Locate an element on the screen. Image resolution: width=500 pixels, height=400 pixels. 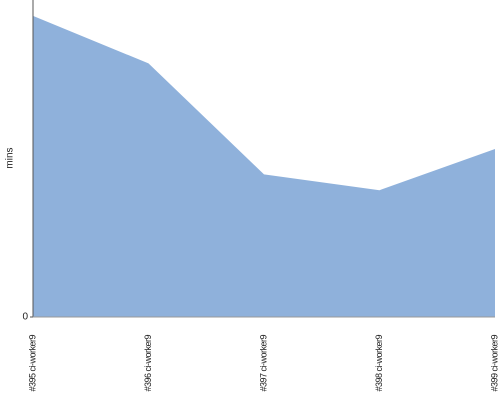
y-axis-label: mins is located at coordinates (10, 157).